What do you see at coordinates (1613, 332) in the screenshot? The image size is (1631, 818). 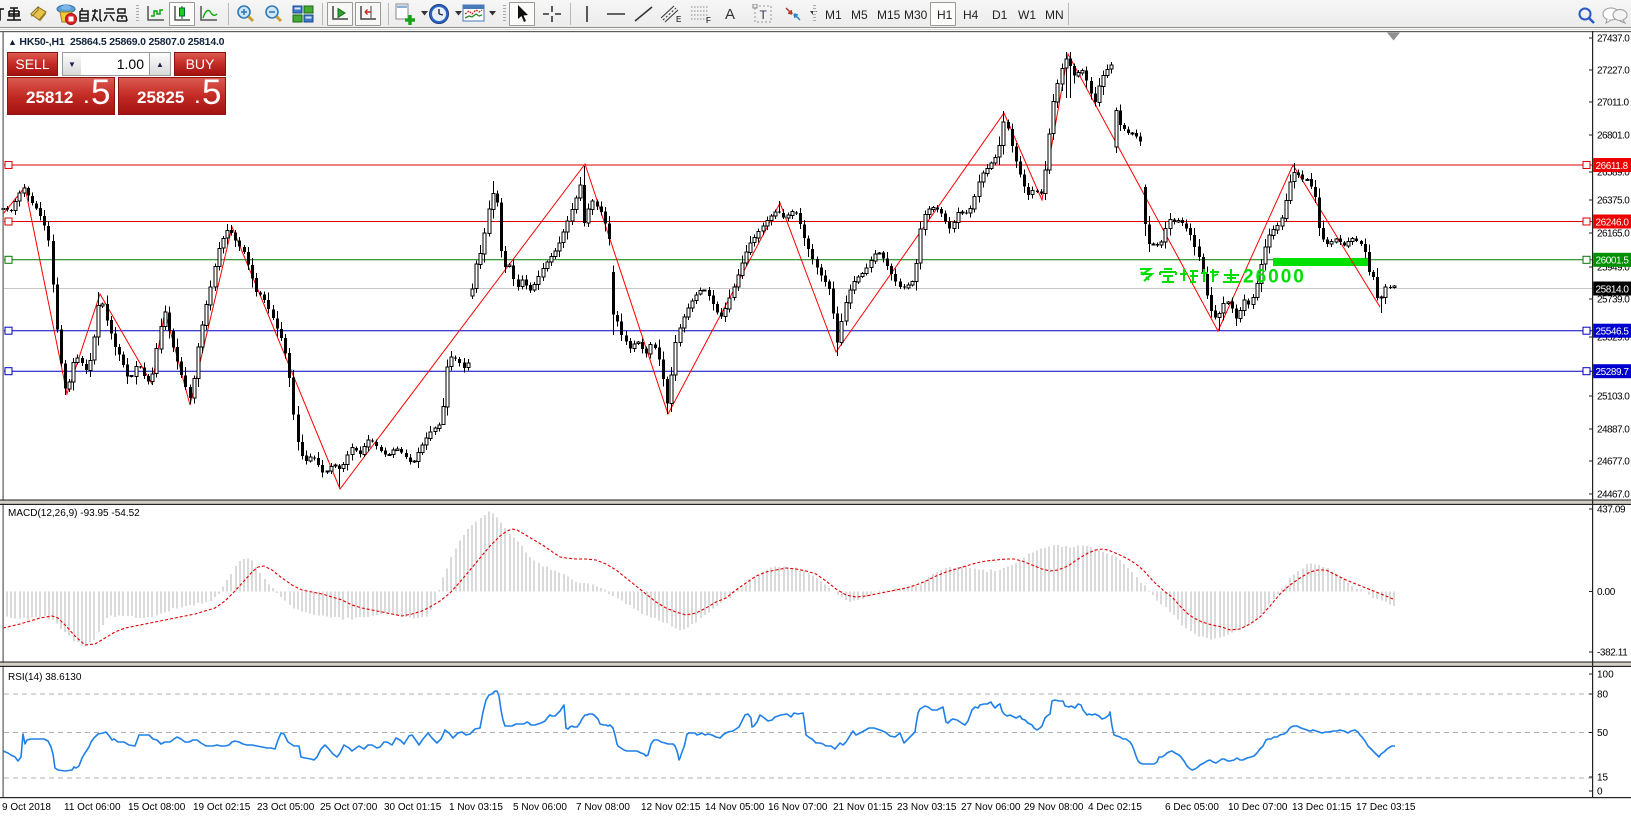 I see `svg-text: 25546.5` at bounding box center [1613, 332].